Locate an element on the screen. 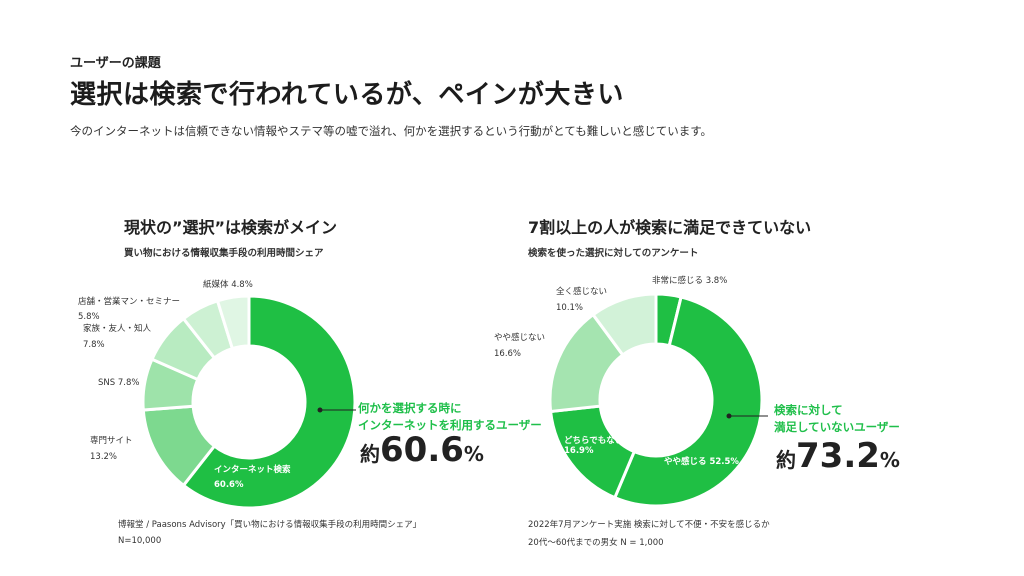 Image resolution: width=1024 pixels, height=576 pixels. label-tenpo-value: 5.8% is located at coordinates (89, 317).